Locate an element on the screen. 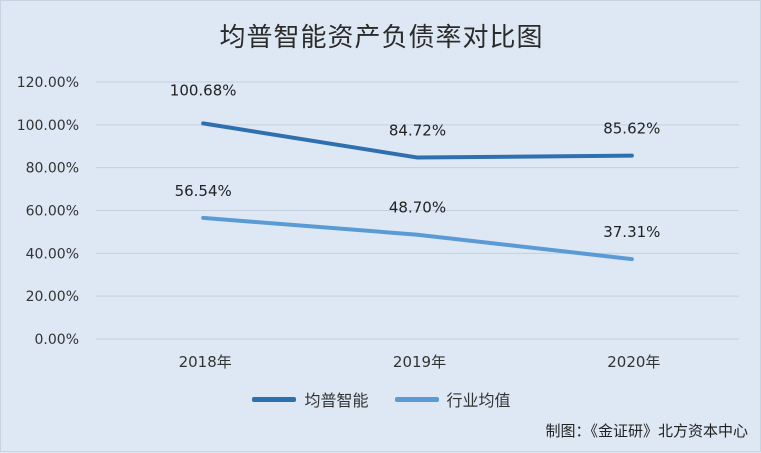 The image size is (761, 453). data-label: 56.54% is located at coordinates (203, 191).